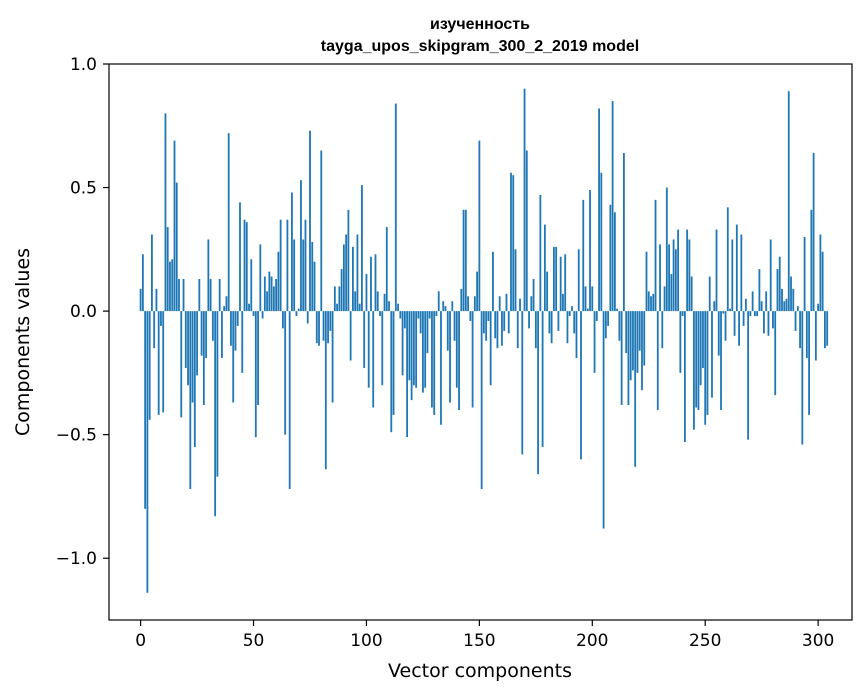  Describe the element at coordinates (592, 641) in the screenshot. I see `x-tick-label: 200` at that location.